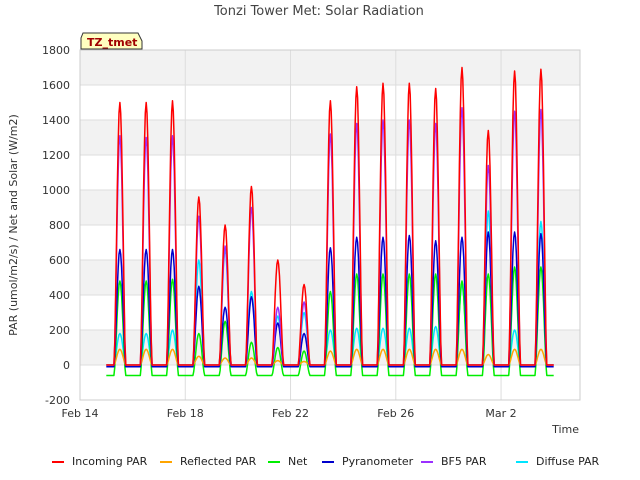  What do you see at coordinates (59, 330) in the screenshot?
I see `y-tick-label: 200` at bounding box center [59, 330].